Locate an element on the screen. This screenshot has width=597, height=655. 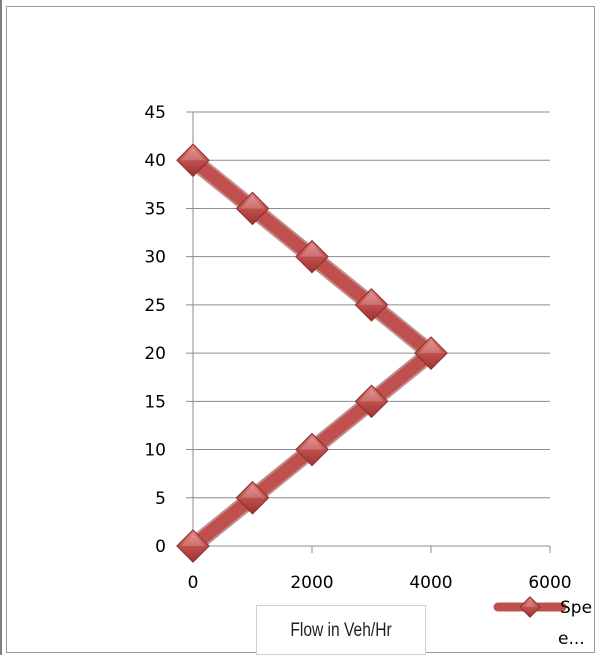
window-edge is located at coordinates (1, 327).